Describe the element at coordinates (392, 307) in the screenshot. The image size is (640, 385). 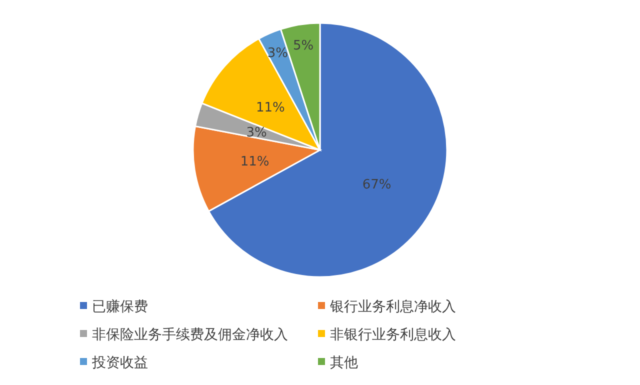
I see `legend-label: 银行业务利息净收入` at that location.